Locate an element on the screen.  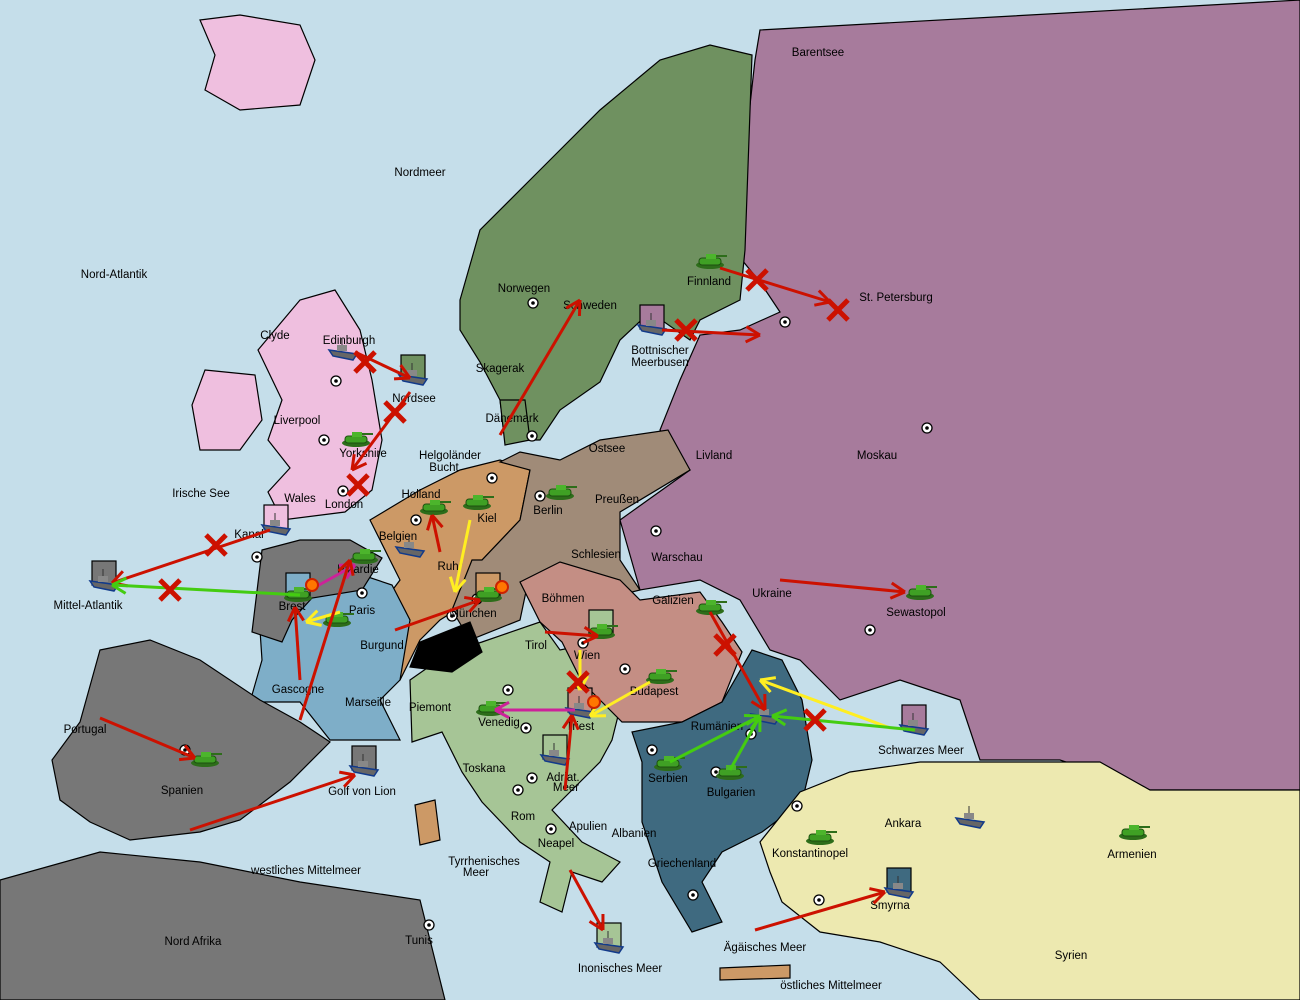
province-label: Ankara is located at coordinates (903, 824).